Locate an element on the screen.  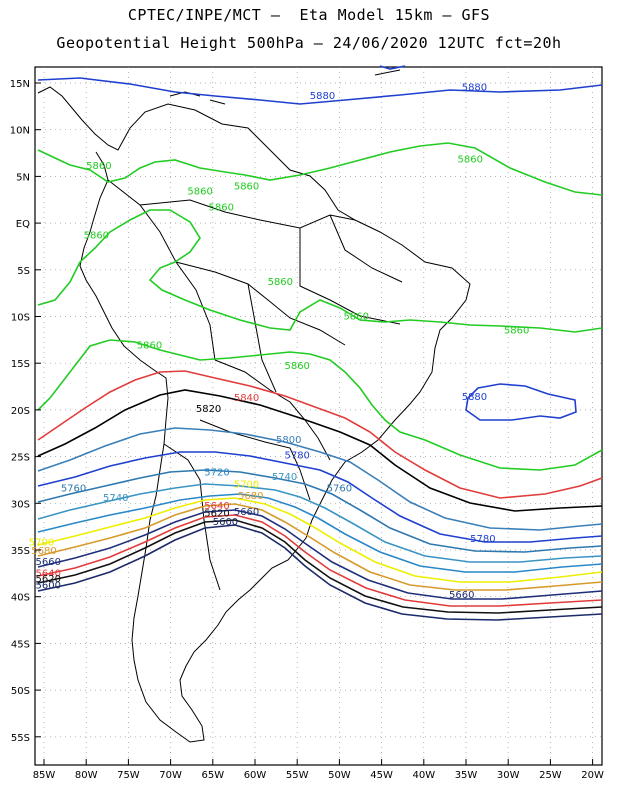
lat-tick-label: 40S is located at coordinates (20, 598).